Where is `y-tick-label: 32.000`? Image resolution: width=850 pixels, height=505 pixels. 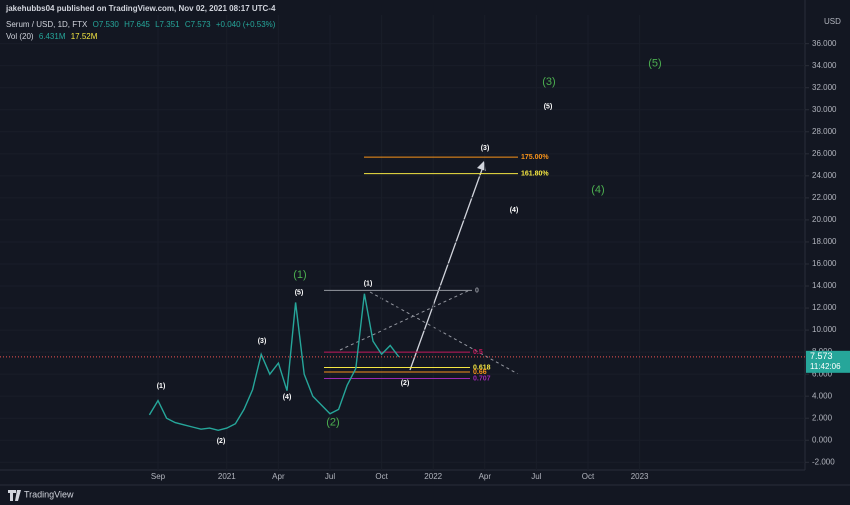 y-tick-label: 32.000 is located at coordinates (824, 87).